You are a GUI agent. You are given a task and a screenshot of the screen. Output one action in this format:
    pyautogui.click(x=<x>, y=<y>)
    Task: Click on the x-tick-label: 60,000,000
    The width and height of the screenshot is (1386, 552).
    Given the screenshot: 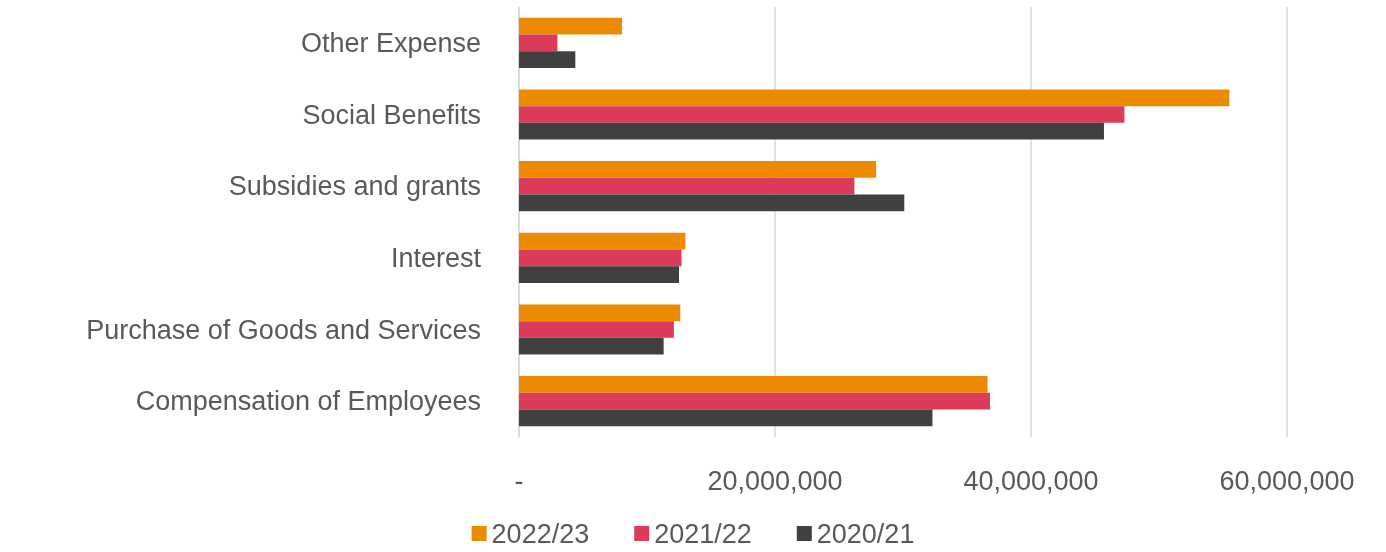 What is the action you would take?
    pyautogui.click(x=1287, y=480)
    